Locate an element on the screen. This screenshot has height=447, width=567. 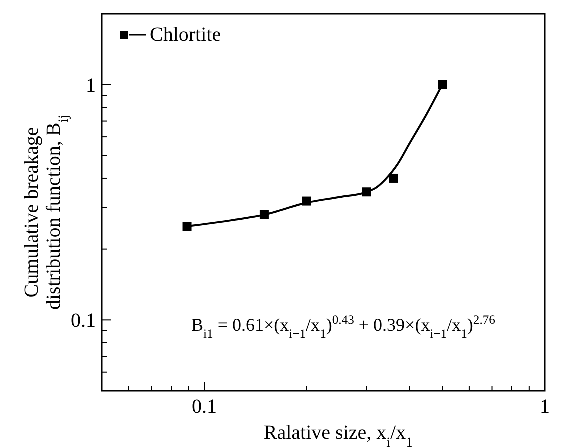
text: B$_{i1}$ = 0.61×(x$_{i−1}$/x$_{1}$)$^{0.43}$ + 0.39×(x$_{i−1}$/x$_{1}$)$^{2.76}$ is located at coordinates (344, 327).